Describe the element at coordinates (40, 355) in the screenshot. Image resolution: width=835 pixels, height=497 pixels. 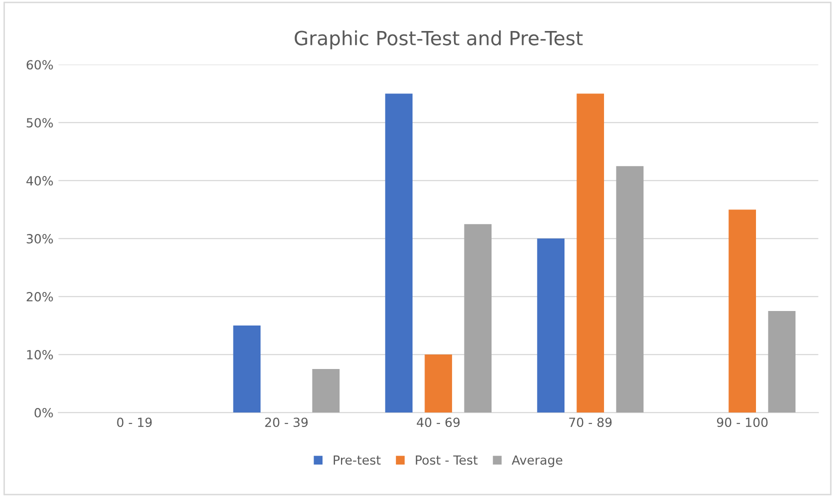
I see `y-tick-label: 10%` at that location.